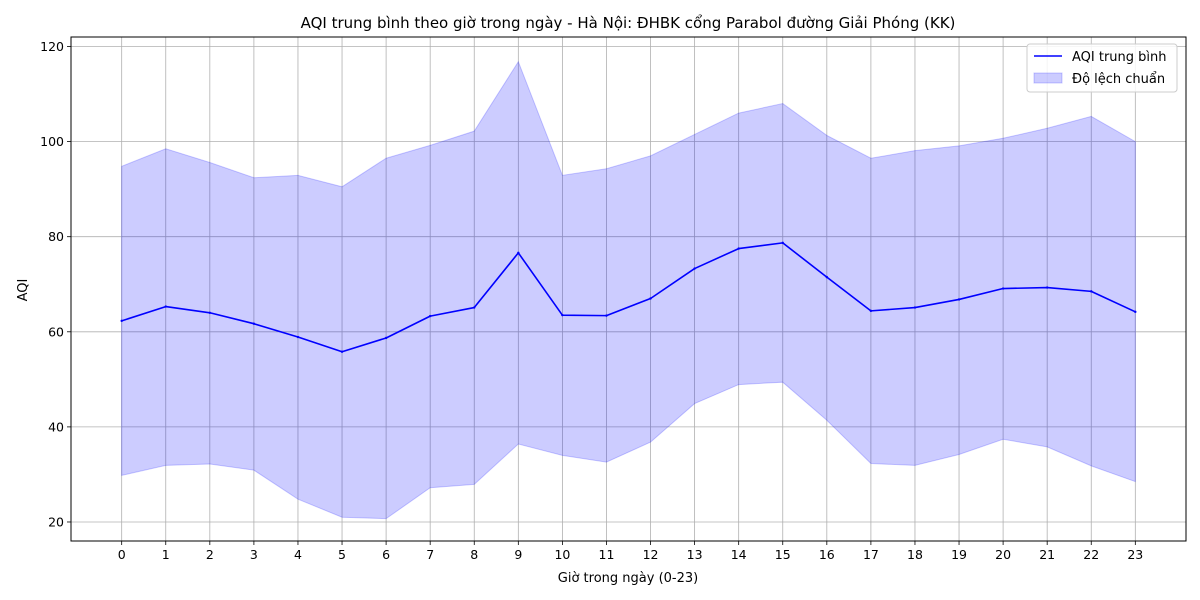 Image resolution: width=1200 pixels, height=600 pixels. Describe the element at coordinates (630, 551) in the screenshot. I see `x-axis-ticks: 0 1 2 3 4 5 6 7 8 9 10 11 12 13 14 15 16 17 18 19 20 21 22 23` at that location.